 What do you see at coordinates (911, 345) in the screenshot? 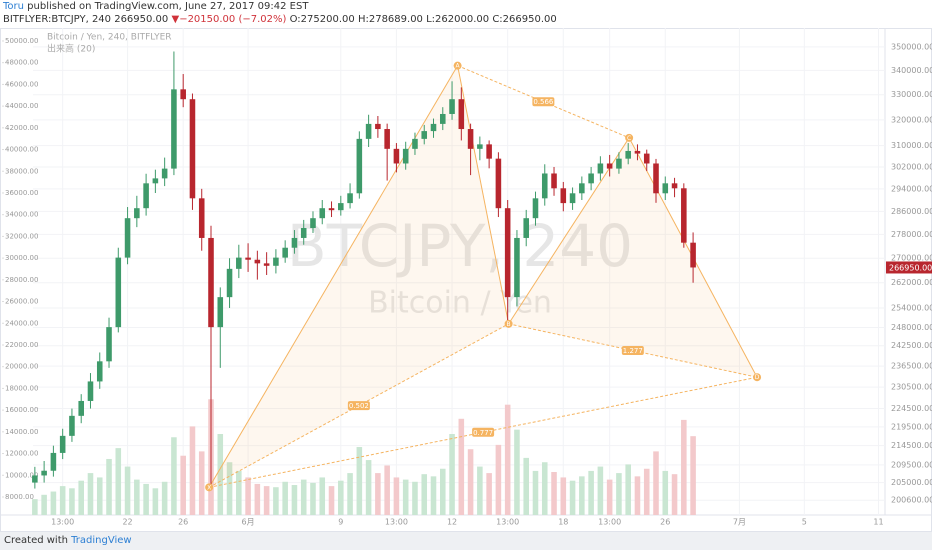
I see `y-tick-label: 242500.00` at bounding box center [911, 345].